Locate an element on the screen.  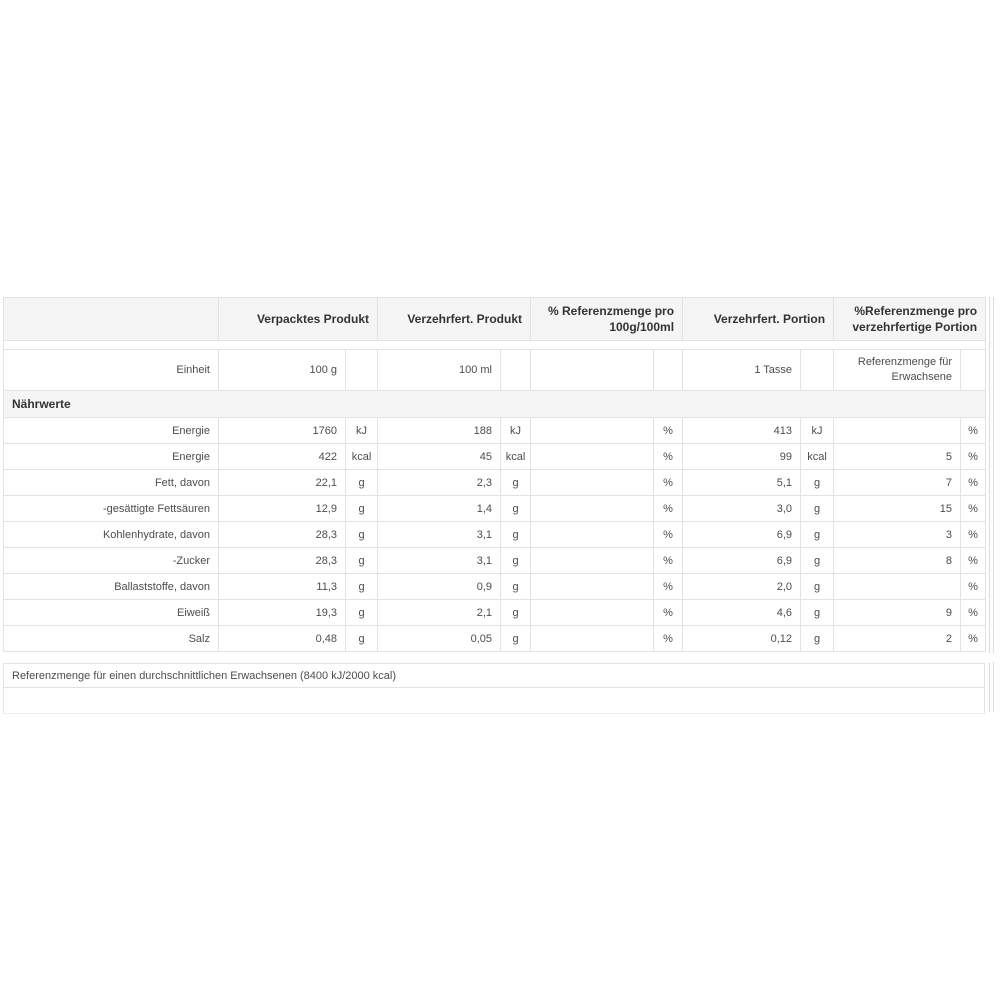
value-cell: 19,3 is located at coordinates (282, 612).